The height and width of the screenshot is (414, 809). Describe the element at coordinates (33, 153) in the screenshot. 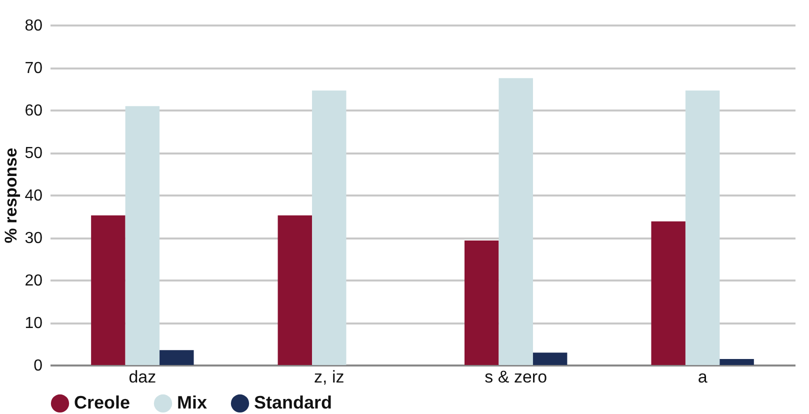

I see `y-tick-label: 50` at that location.